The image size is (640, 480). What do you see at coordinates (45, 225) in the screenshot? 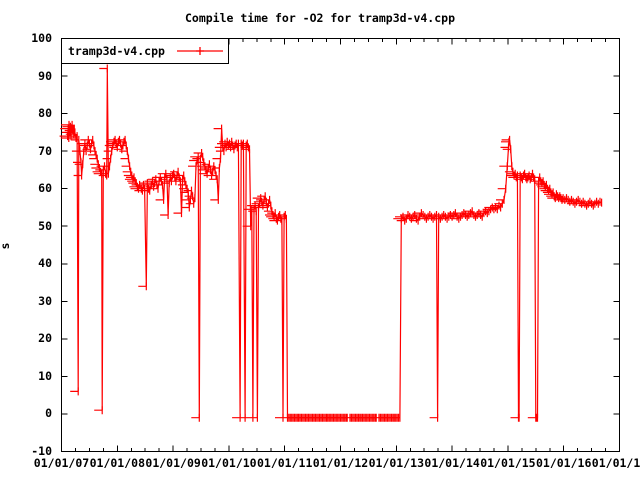
I see `y-tick-label: 50` at bounding box center [45, 225].